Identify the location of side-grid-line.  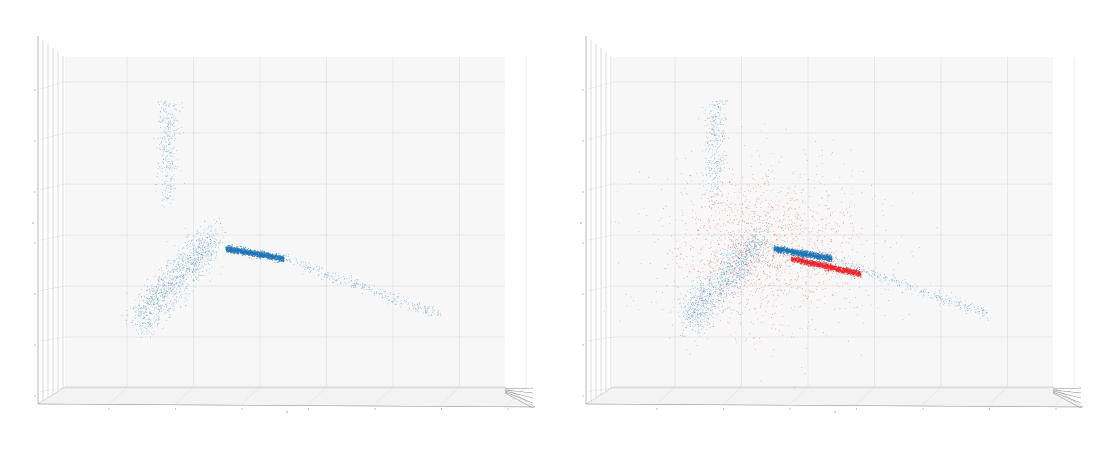
(52, 339).